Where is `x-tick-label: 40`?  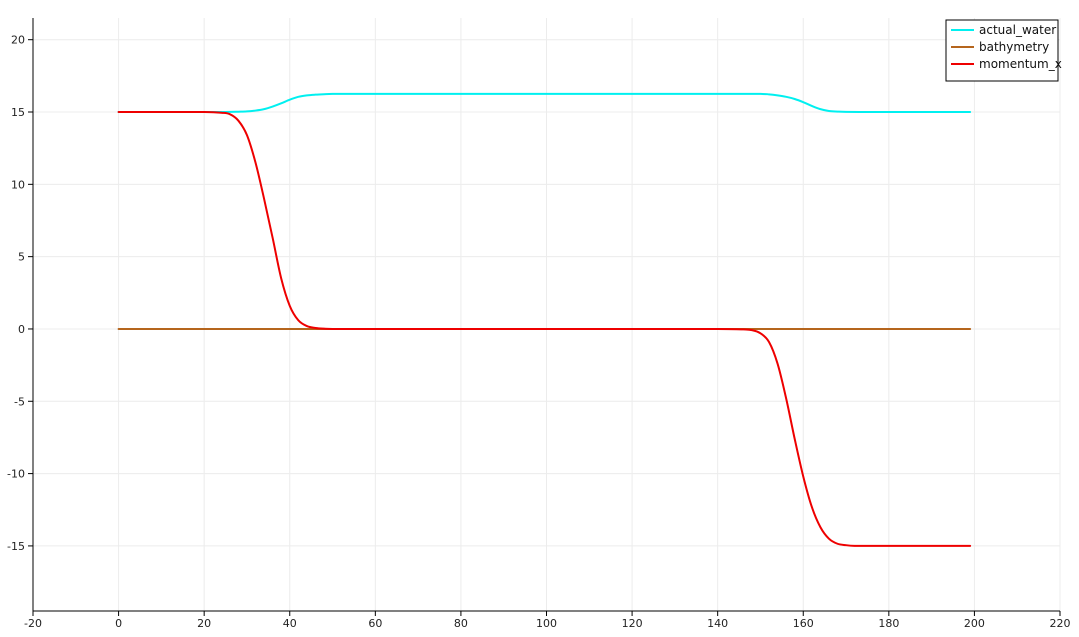 x-tick-label: 40 is located at coordinates (290, 623).